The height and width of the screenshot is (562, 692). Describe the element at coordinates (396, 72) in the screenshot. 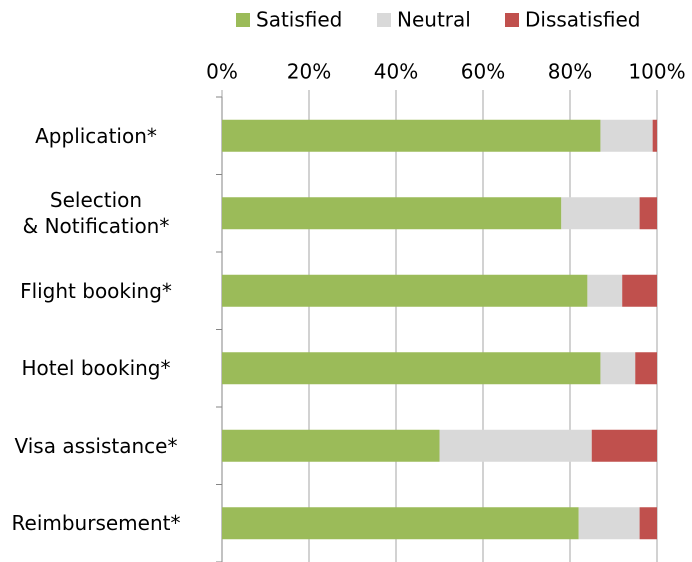

I see `x-tick-label: 40%` at that location.